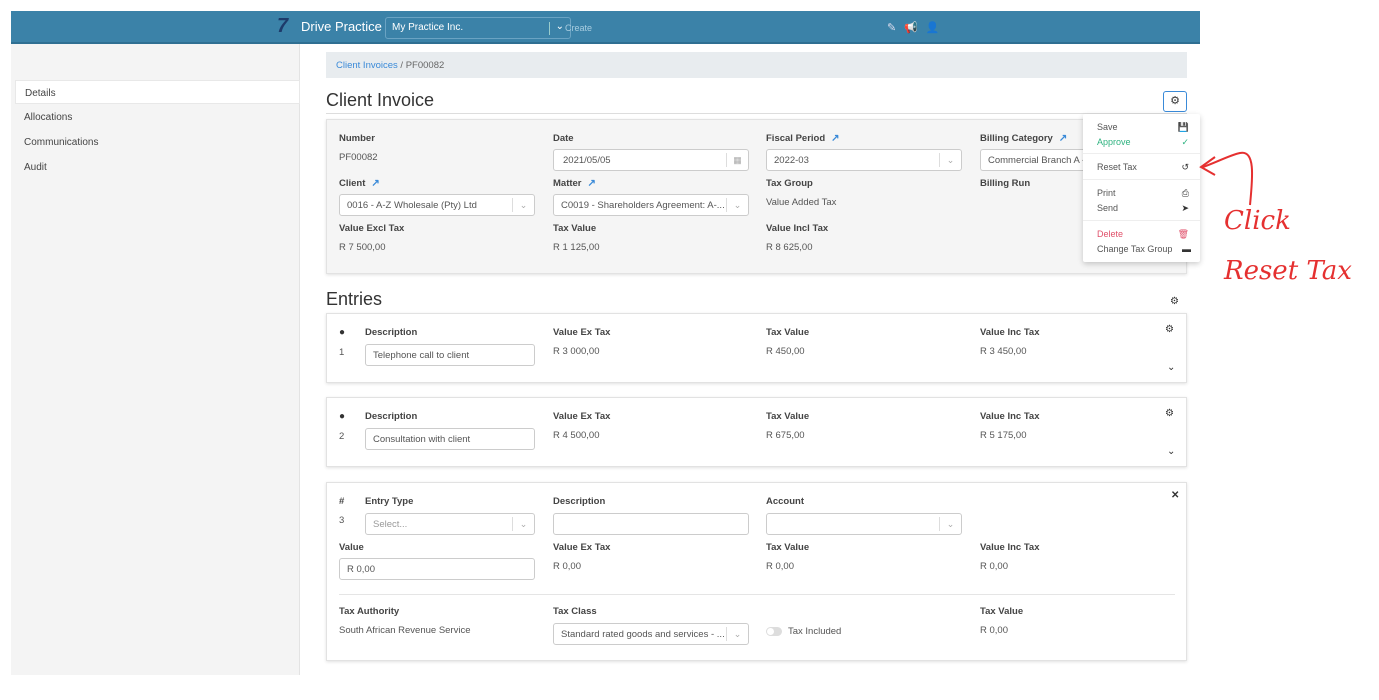 Image resolution: width=1379 pixels, height=700 pixels. I want to click on matter-select: C0019 - Shareholders Agreement: A-... ⌄, so click(651, 205).